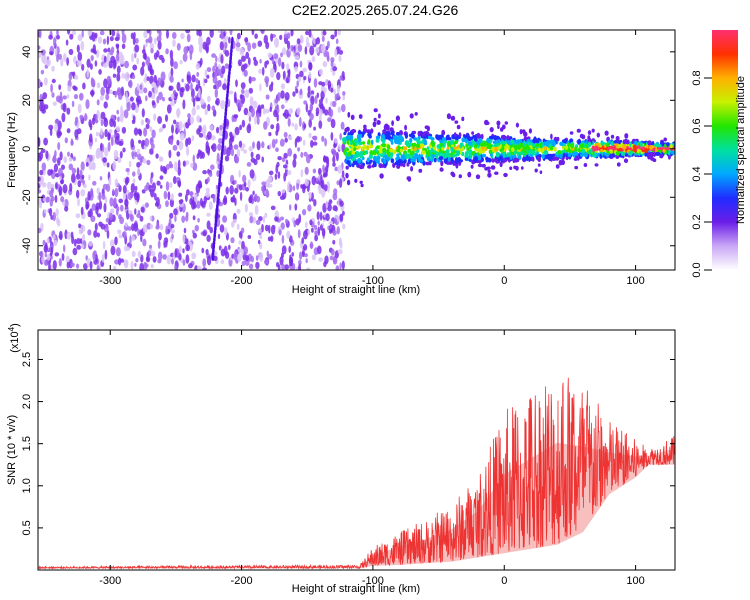 Image resolution: width=750 pixels, height=600 pixels. What do you see at coordinates (701, 174) in the screenshot?
I see `colorbar-ticks: 0.0 0.2 0.4 0.6 0.8` at bounding box center [701, 174].